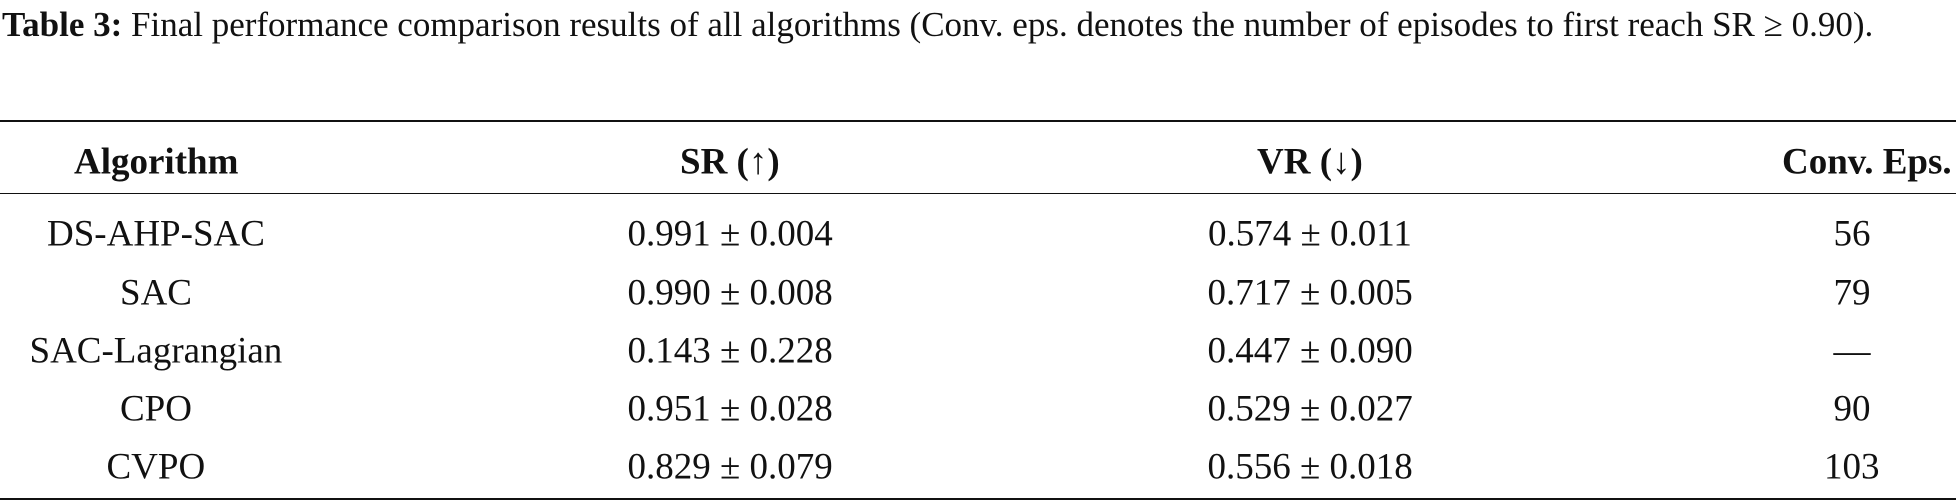 Image resolution: width=1956 pixels, height=504 pixels. Describe the element at coordinates (156, 467) in the screenshot. I see `table-cell: CVPO` at that location.